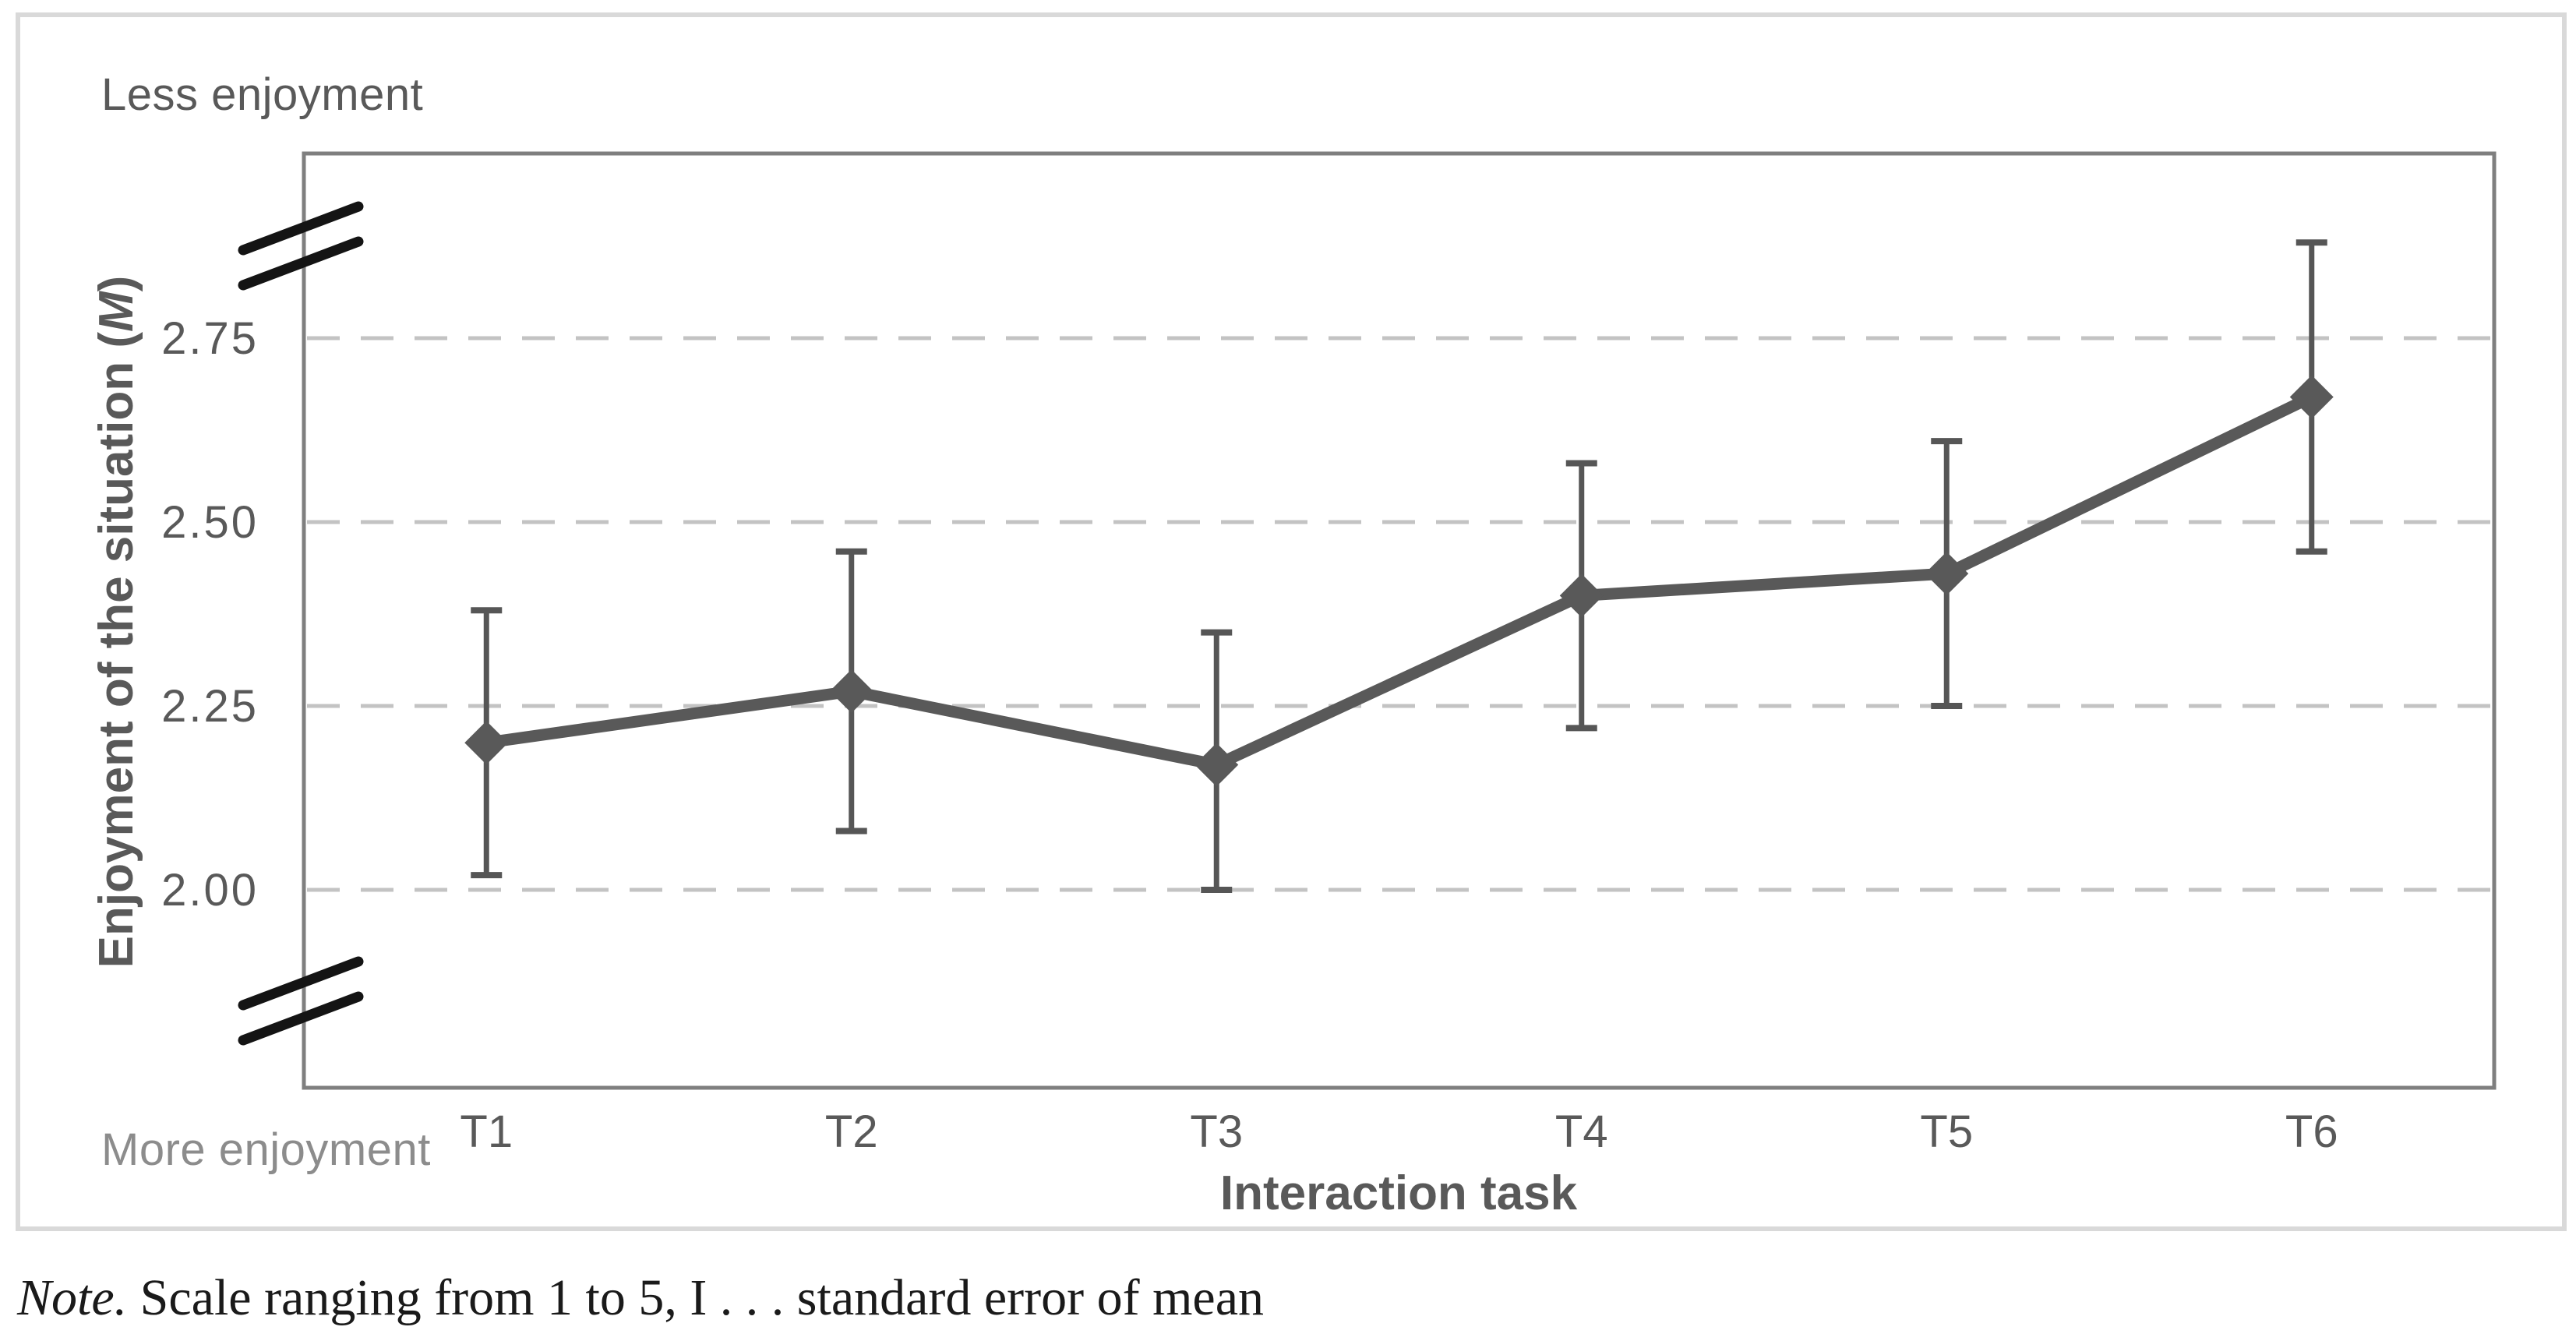  I want to click on y-tick-label: 2.50, so click(210, 522).